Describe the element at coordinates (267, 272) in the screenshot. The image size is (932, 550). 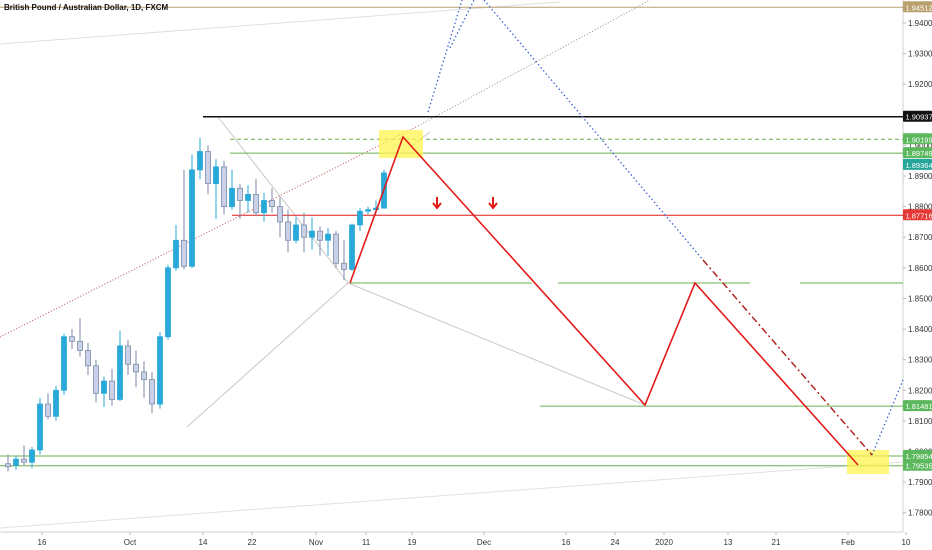
I see `grey-triangle-left` at that location.